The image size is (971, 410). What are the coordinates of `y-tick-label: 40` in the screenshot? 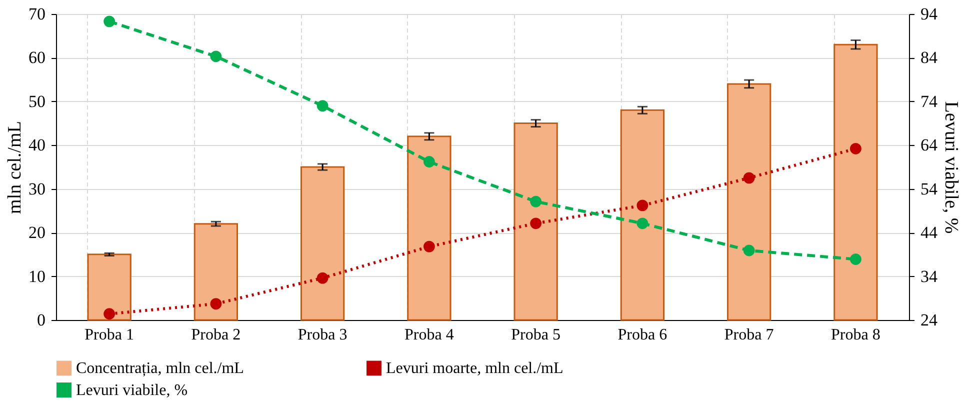 It's located at (37, 145).